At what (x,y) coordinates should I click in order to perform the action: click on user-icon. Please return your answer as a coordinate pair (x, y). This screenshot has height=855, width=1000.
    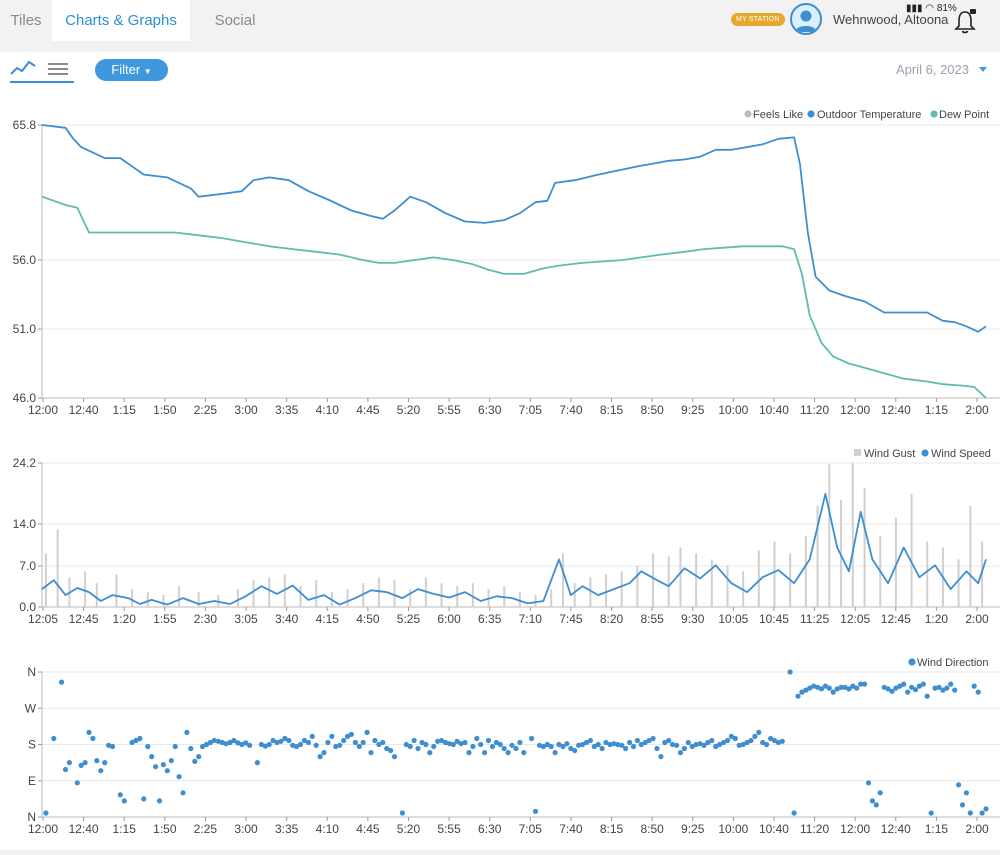
    Looking at the image, I should click on (806, 21).